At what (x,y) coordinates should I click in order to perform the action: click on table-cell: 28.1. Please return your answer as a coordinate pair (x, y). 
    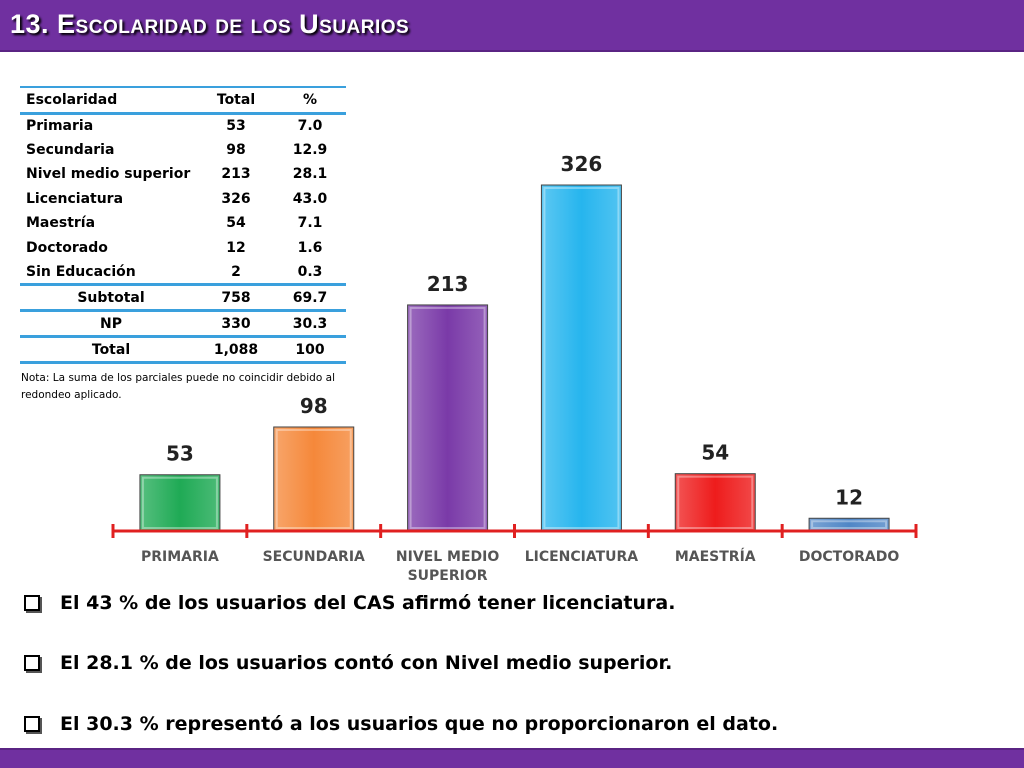
    Looking at the image, I should click on (310, 174).